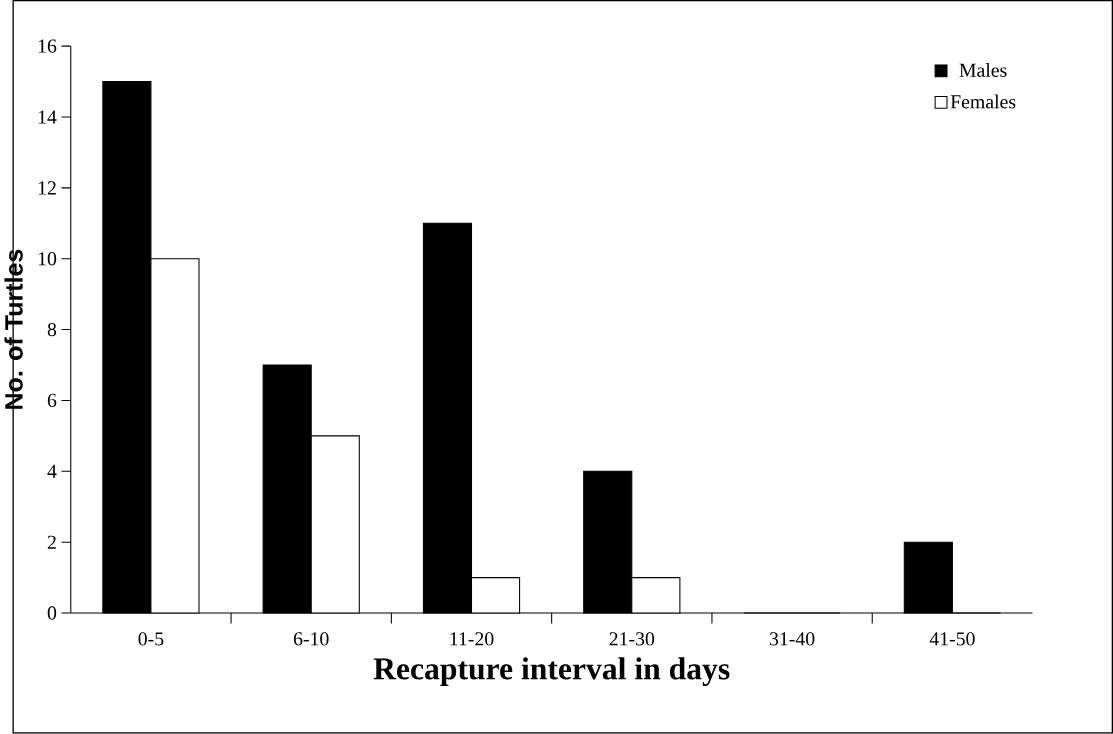  What do you see at coordinates (51, 542) in the screenshot?
I see `y-tick-label: 2` at bounding box center [51, 542].